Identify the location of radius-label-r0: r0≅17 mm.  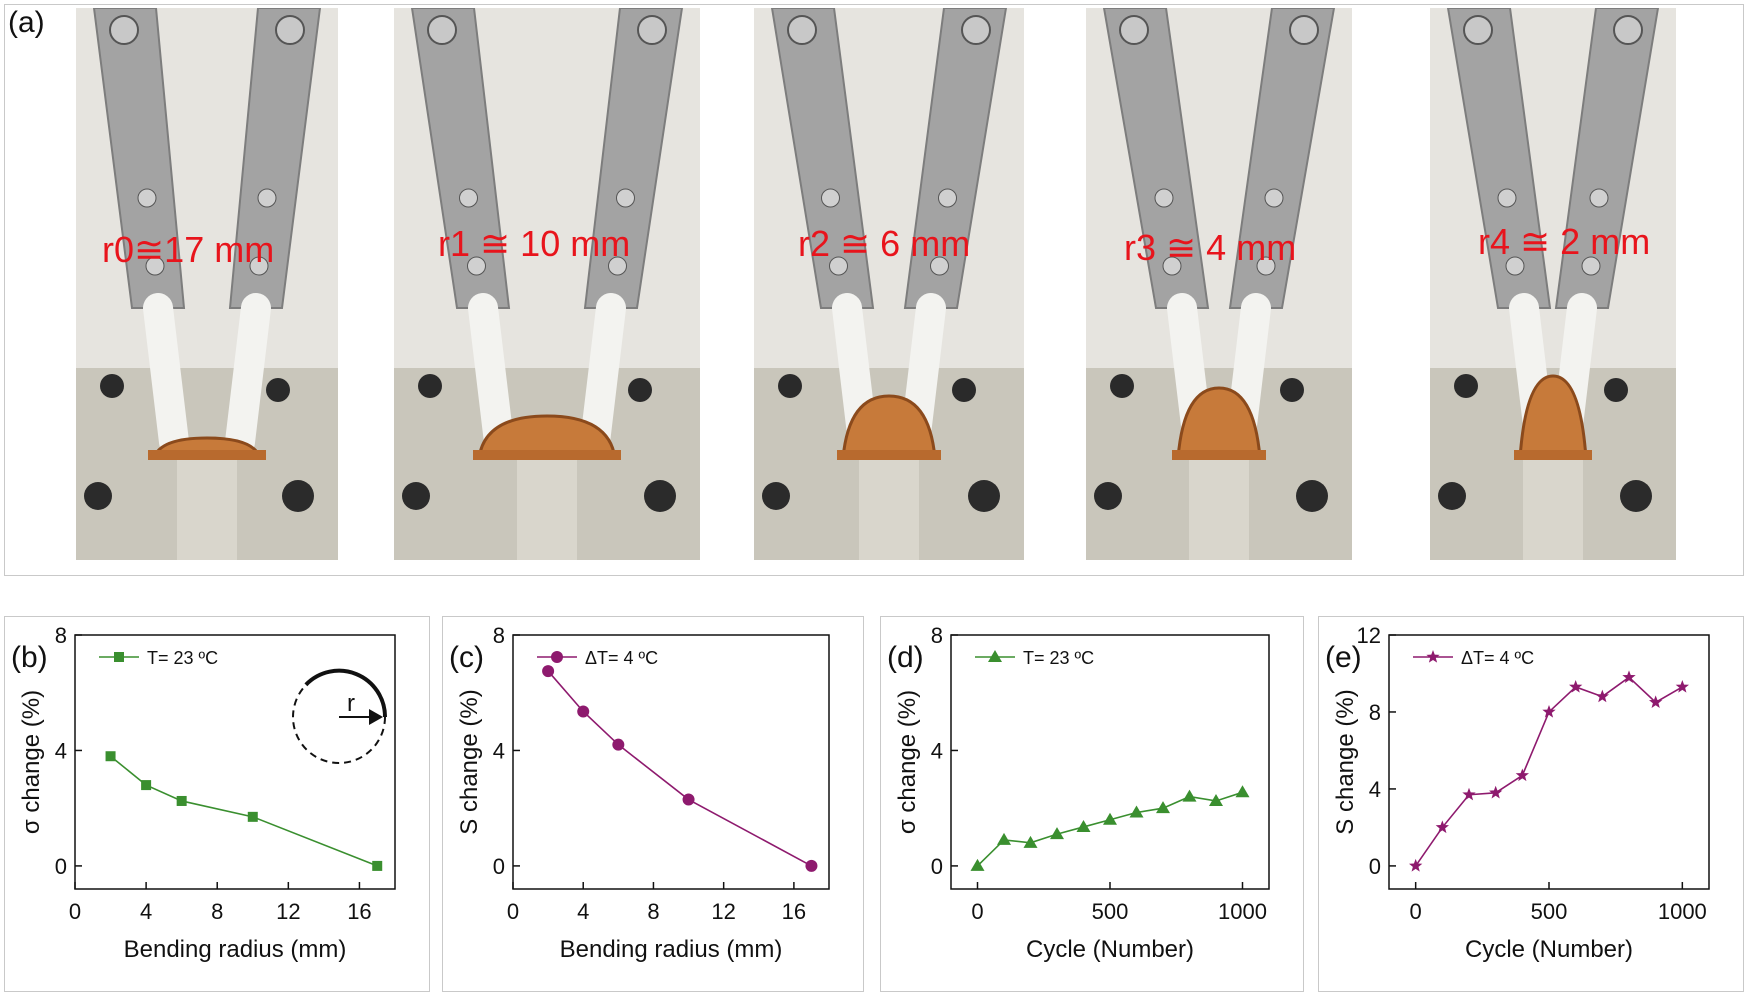
(188, 249).